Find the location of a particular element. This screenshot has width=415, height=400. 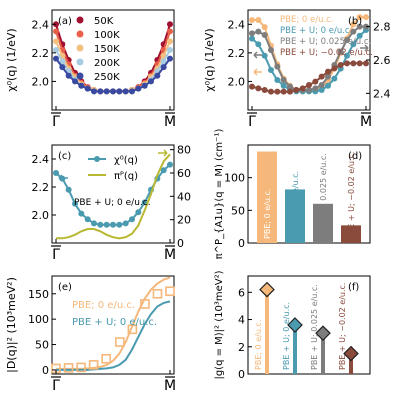

panel-e-xtick-label: M is located at coordinates (170, 386).